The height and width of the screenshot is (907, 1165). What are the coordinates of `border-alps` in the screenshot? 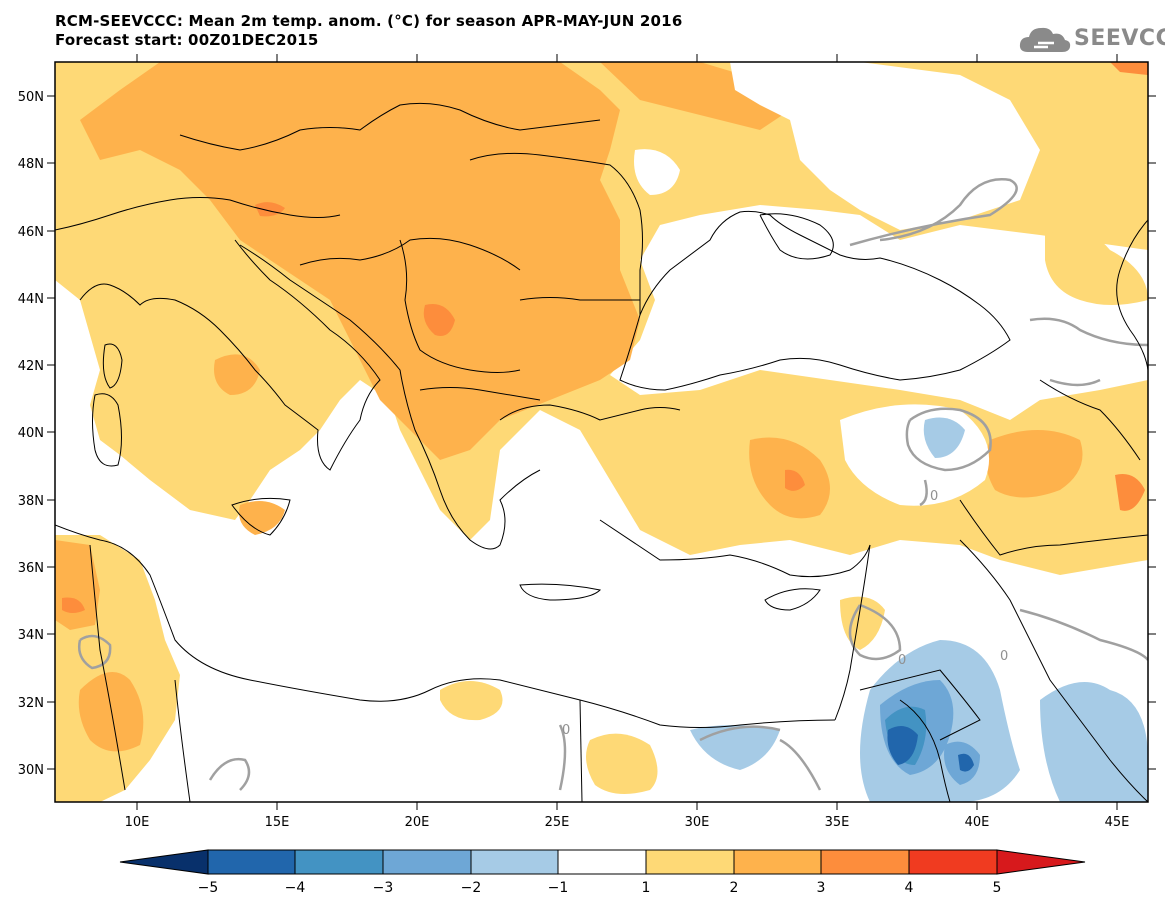 It's located at (198, 214).